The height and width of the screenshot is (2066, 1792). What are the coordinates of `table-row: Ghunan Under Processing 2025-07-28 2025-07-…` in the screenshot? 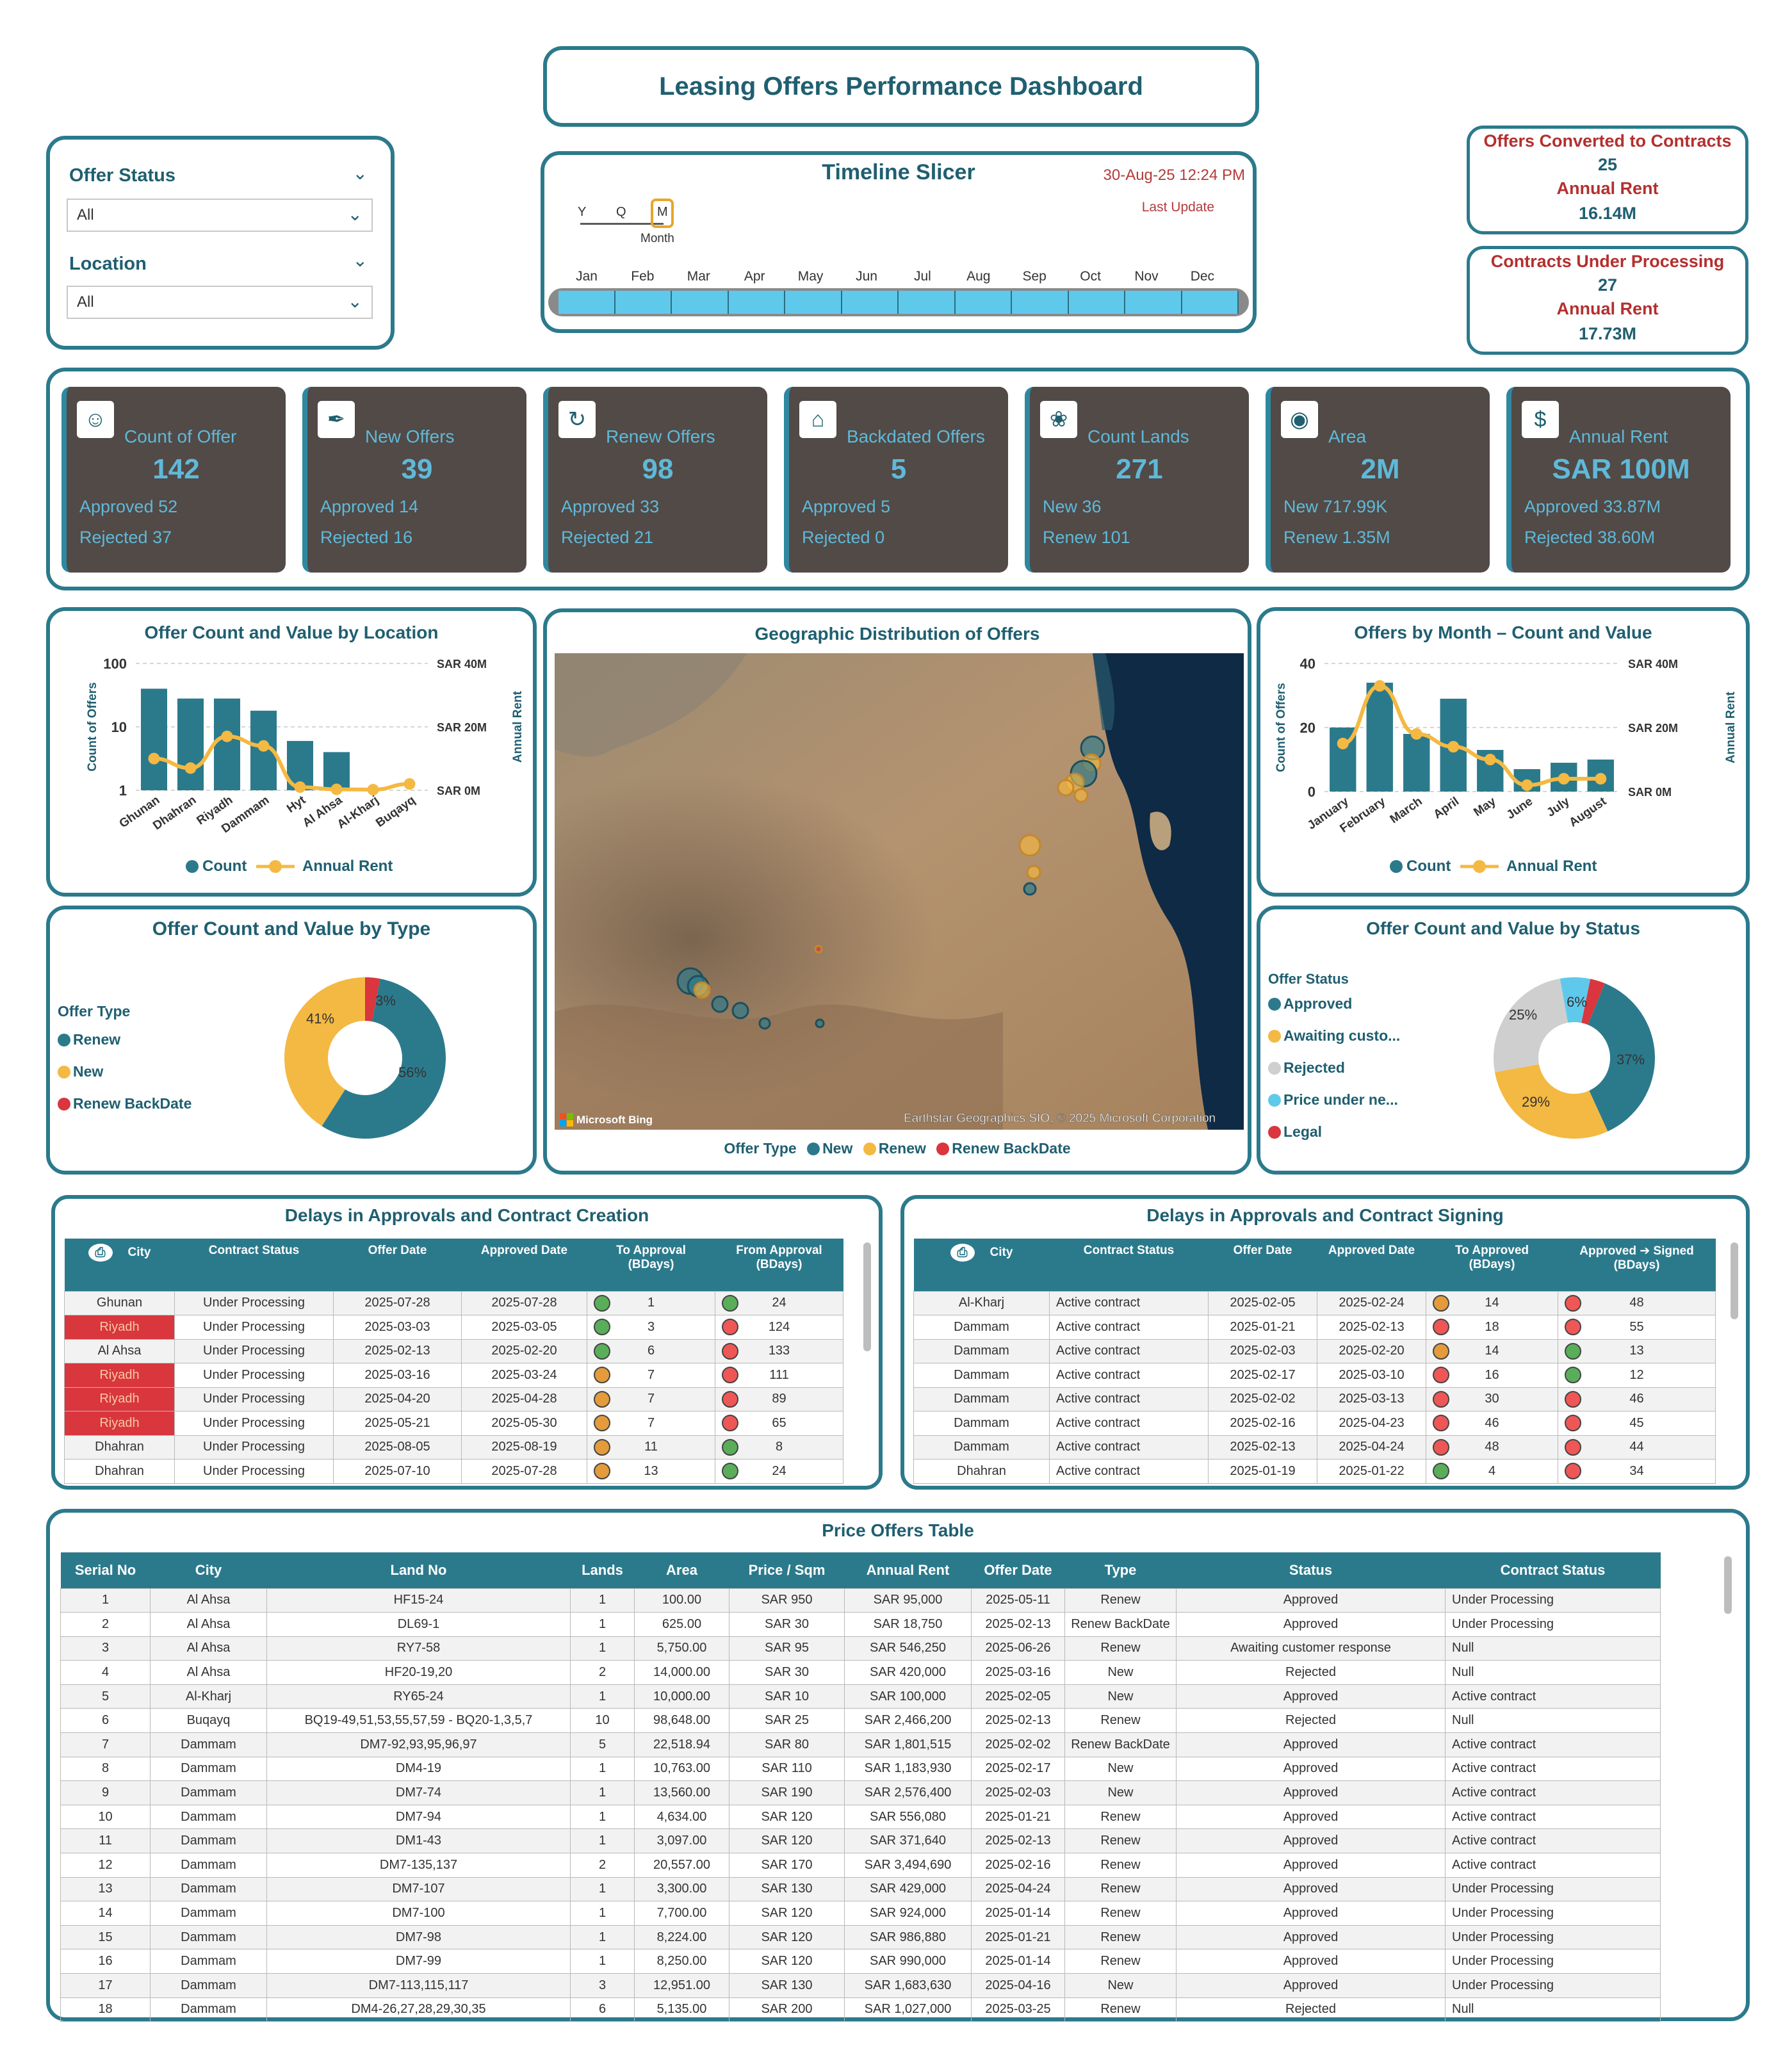 It's located at (454, 1302).